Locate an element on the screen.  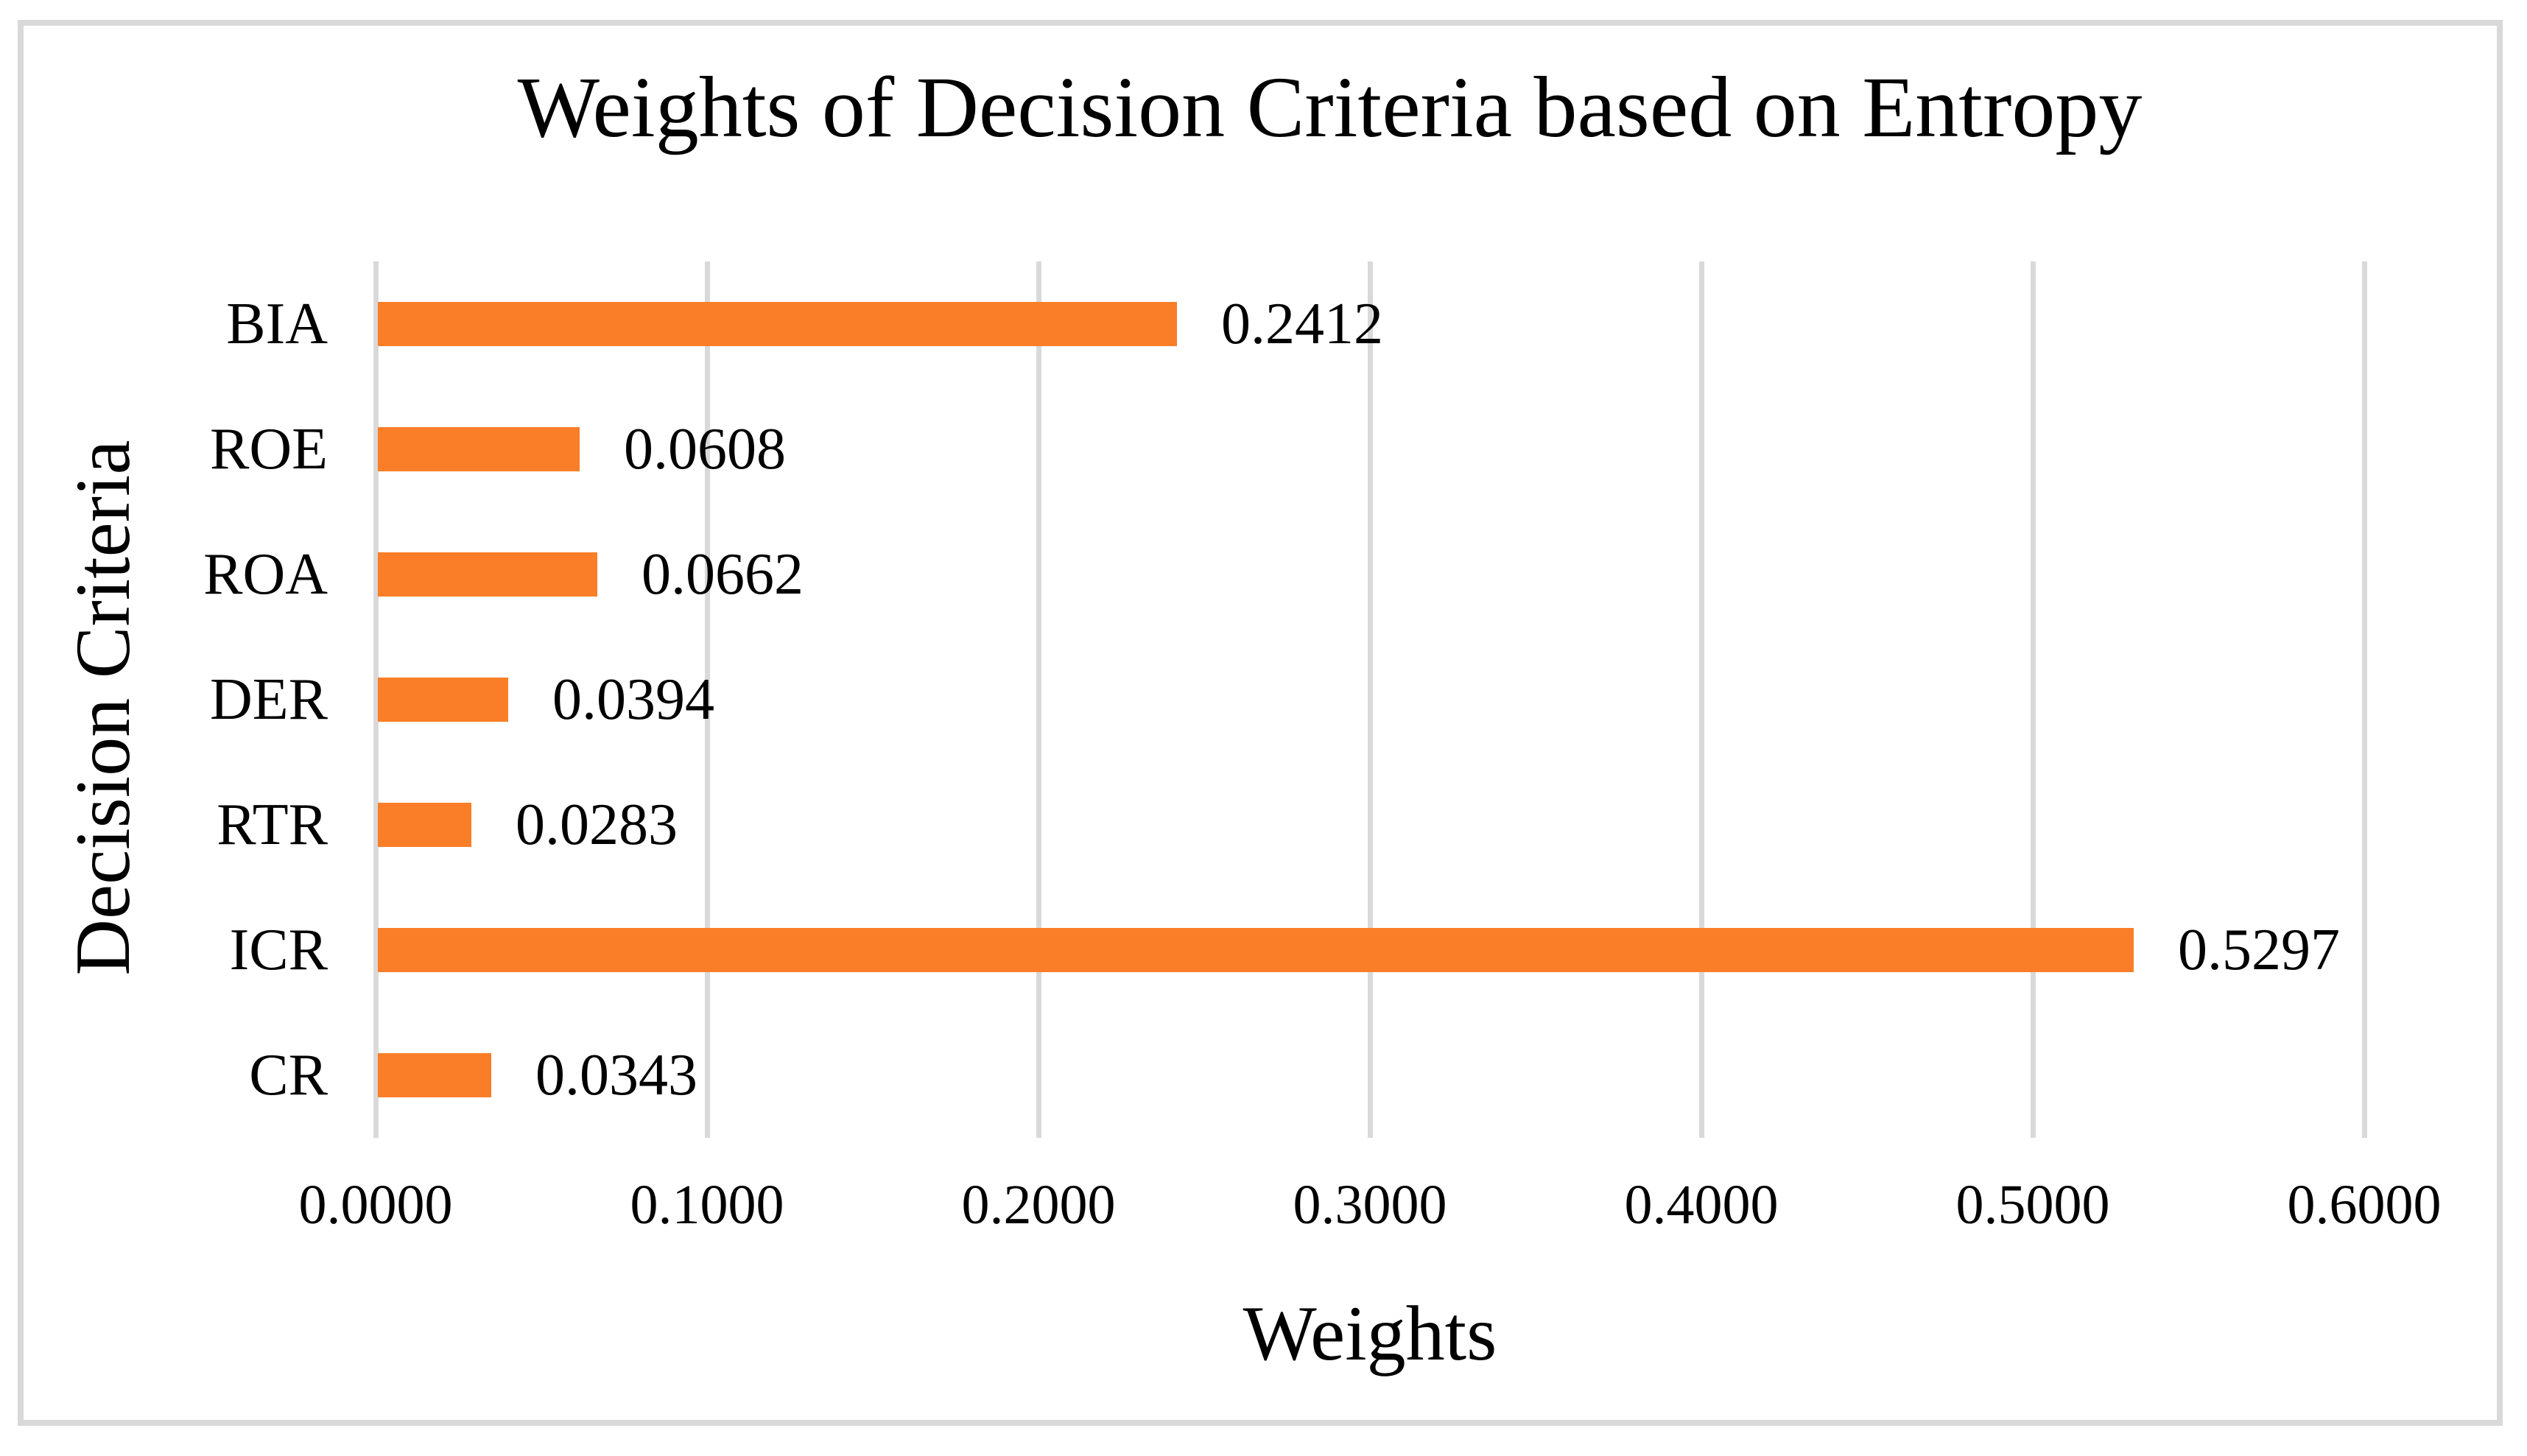
x-tick-label: 0.3000 is located at coordinates (1370, 1205).